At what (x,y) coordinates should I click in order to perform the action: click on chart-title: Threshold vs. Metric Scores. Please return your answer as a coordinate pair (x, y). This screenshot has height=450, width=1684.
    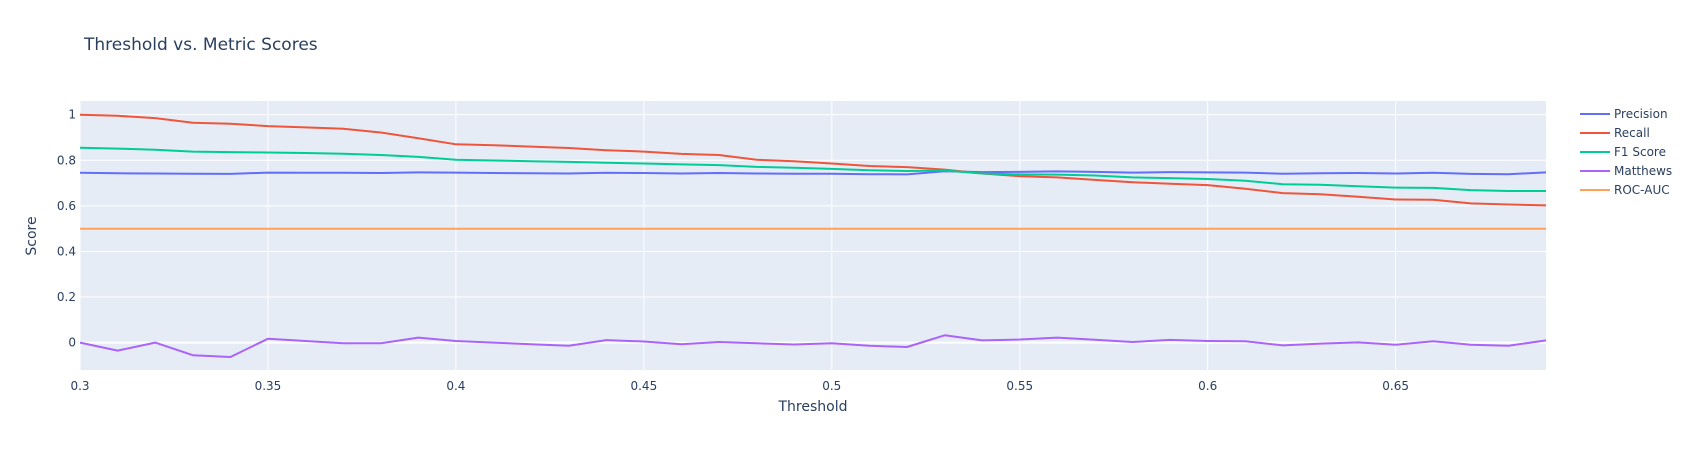
    Looking at the image, I should click on (200, 45).